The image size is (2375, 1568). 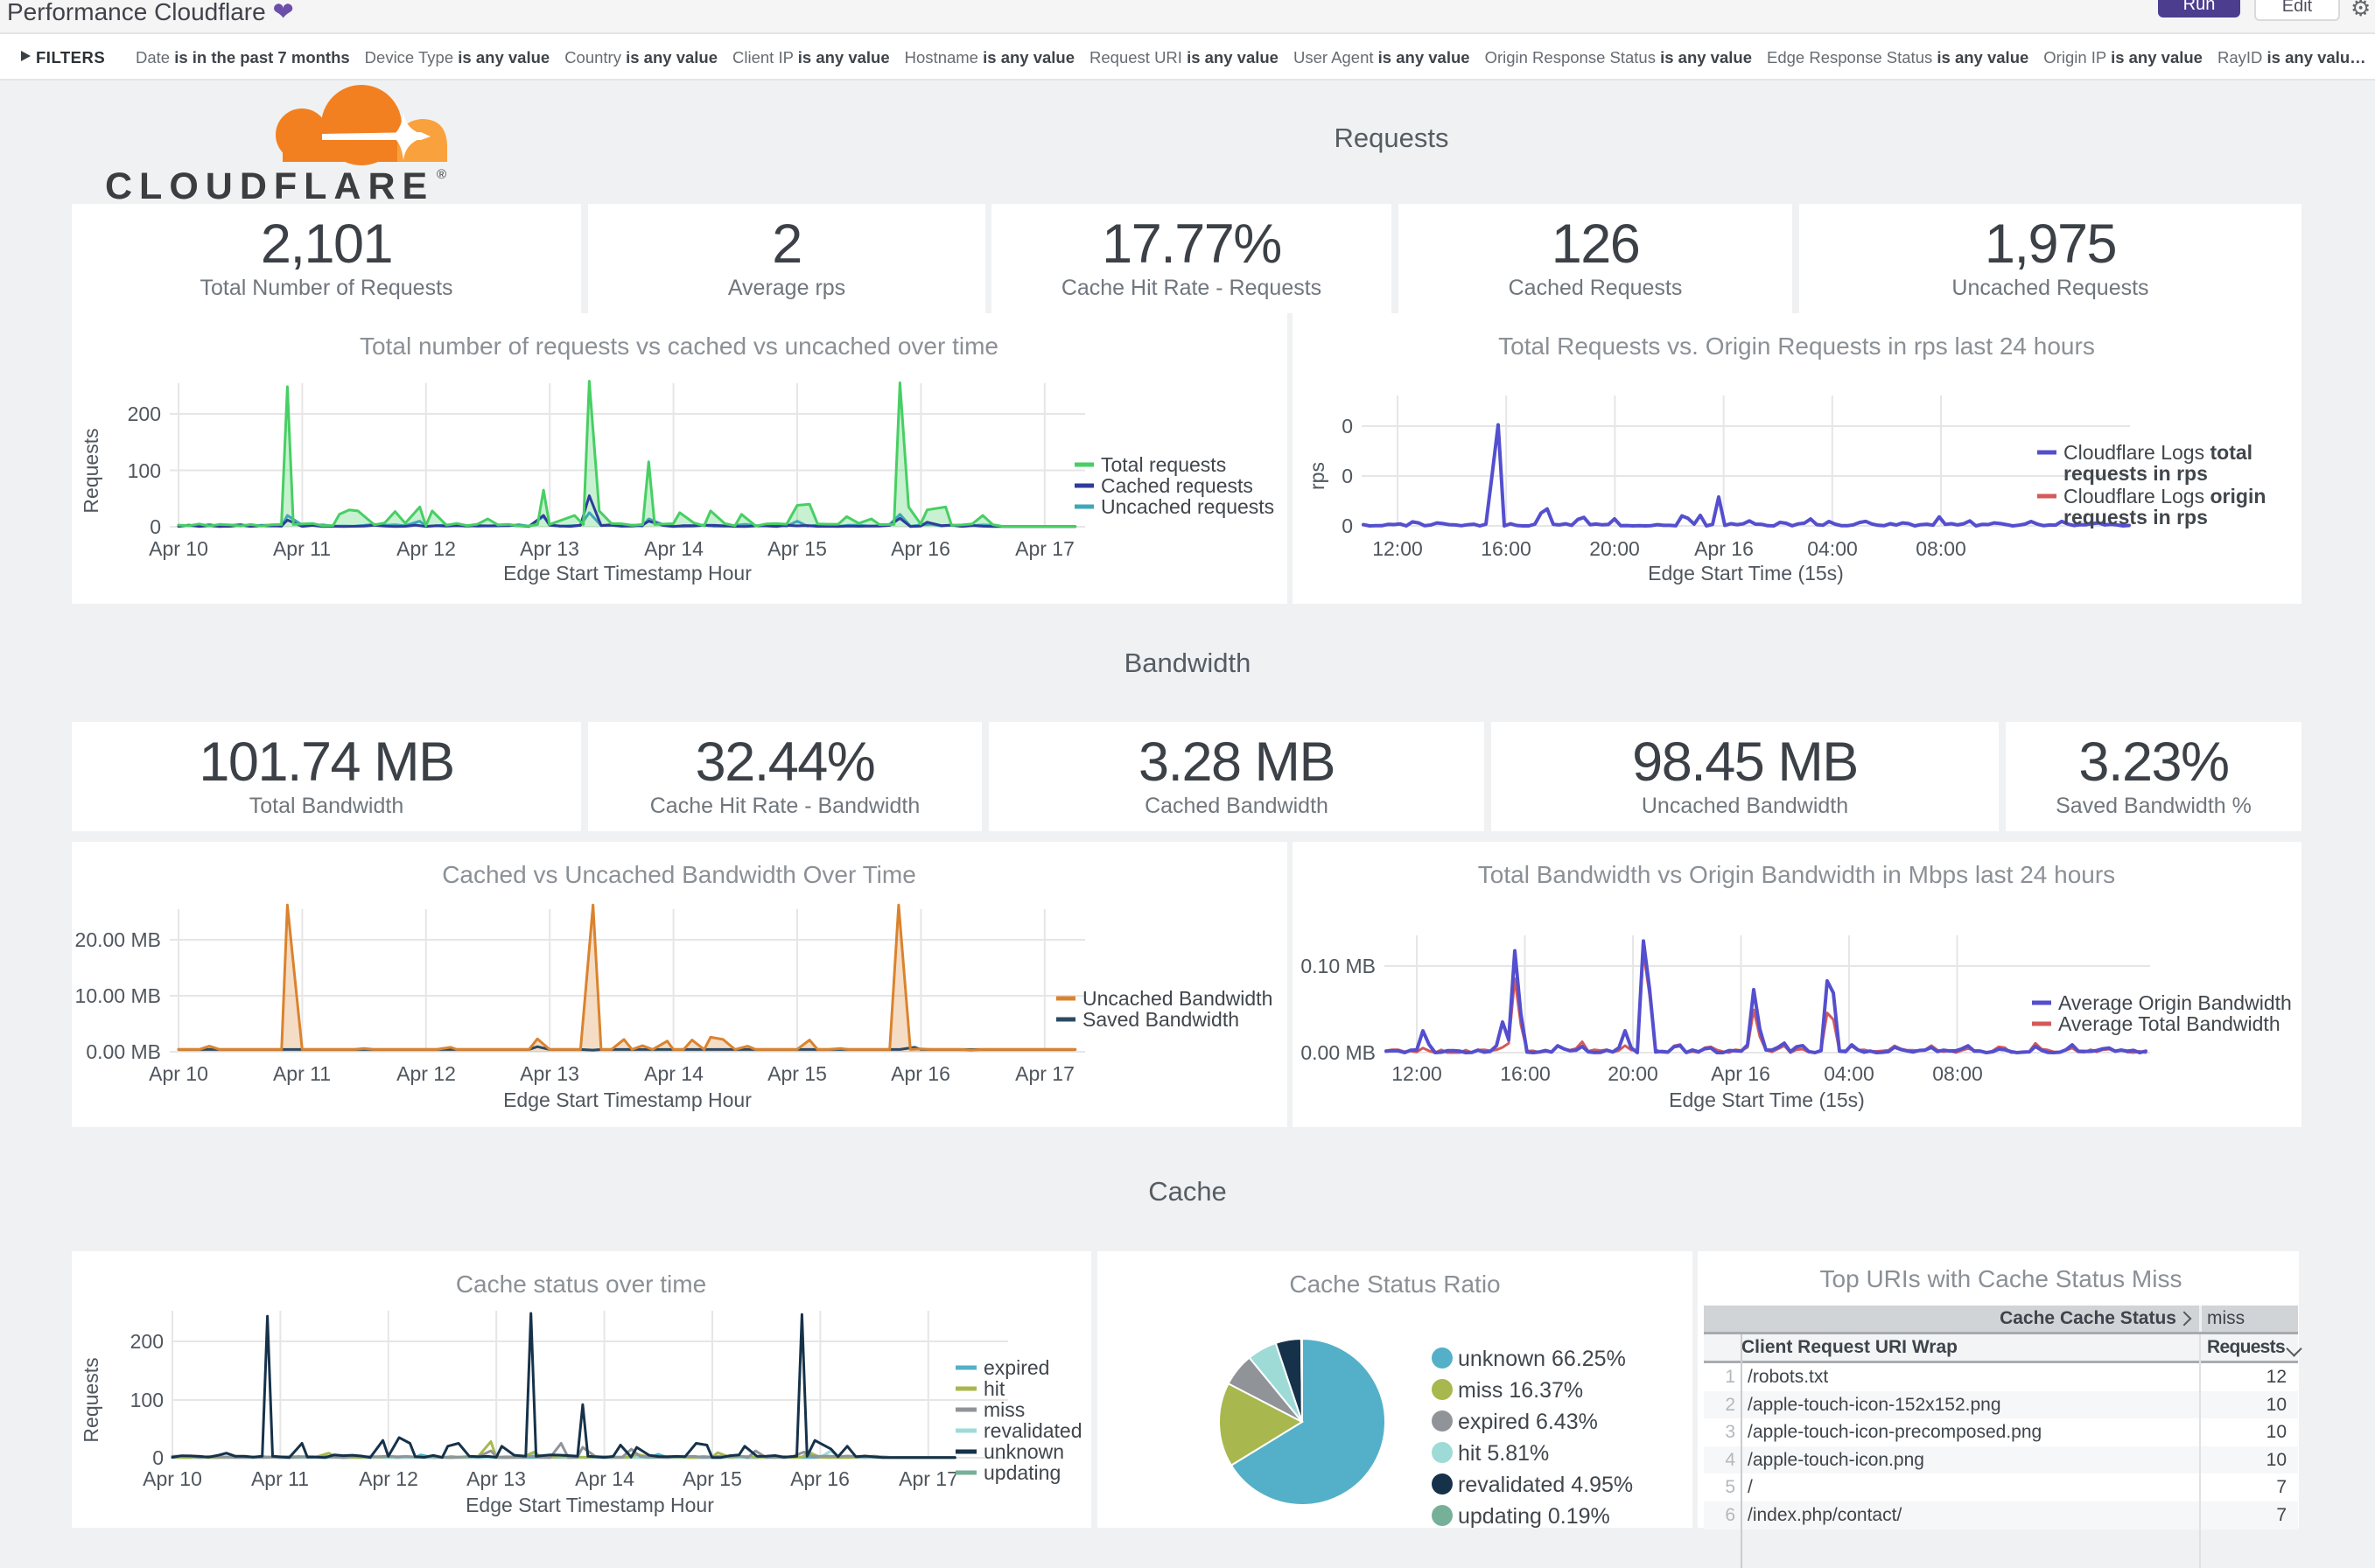 What do you see at coordinates (1317, 476) in the screenshot?
I see `svg-text: rps` at bounding box center [1317, 476].